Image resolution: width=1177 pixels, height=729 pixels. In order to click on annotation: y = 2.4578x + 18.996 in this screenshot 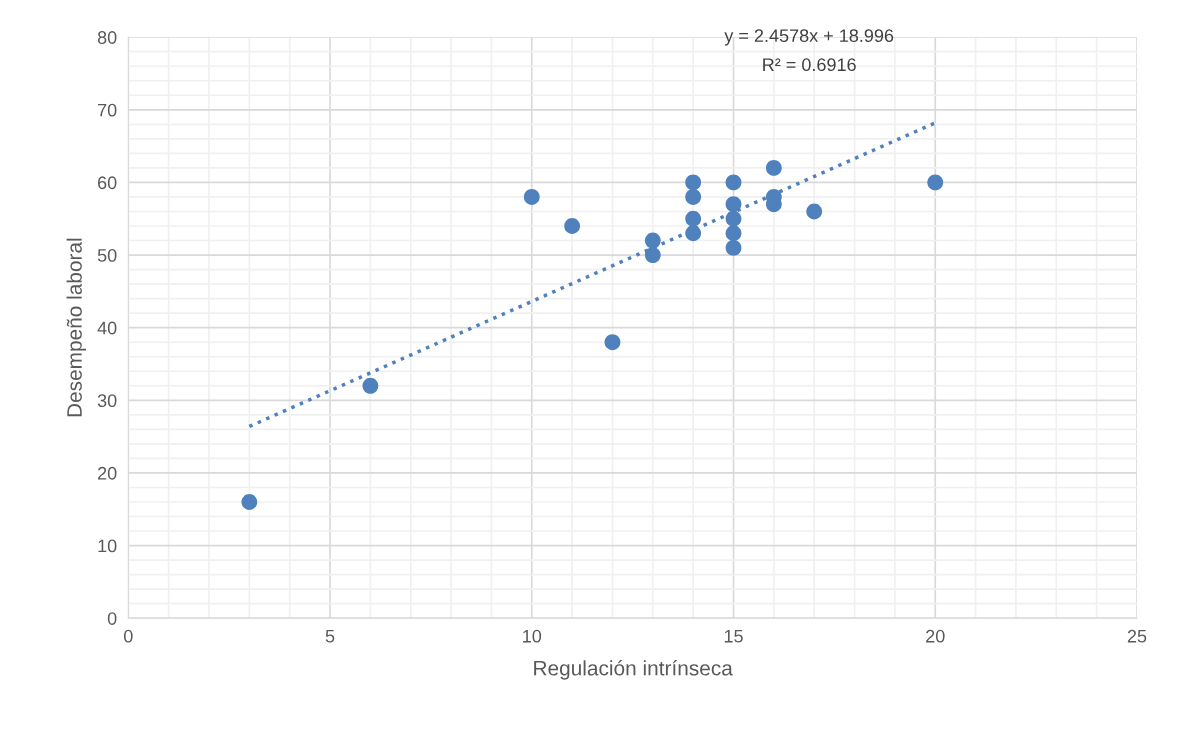, I will do `click(809, 37)`.